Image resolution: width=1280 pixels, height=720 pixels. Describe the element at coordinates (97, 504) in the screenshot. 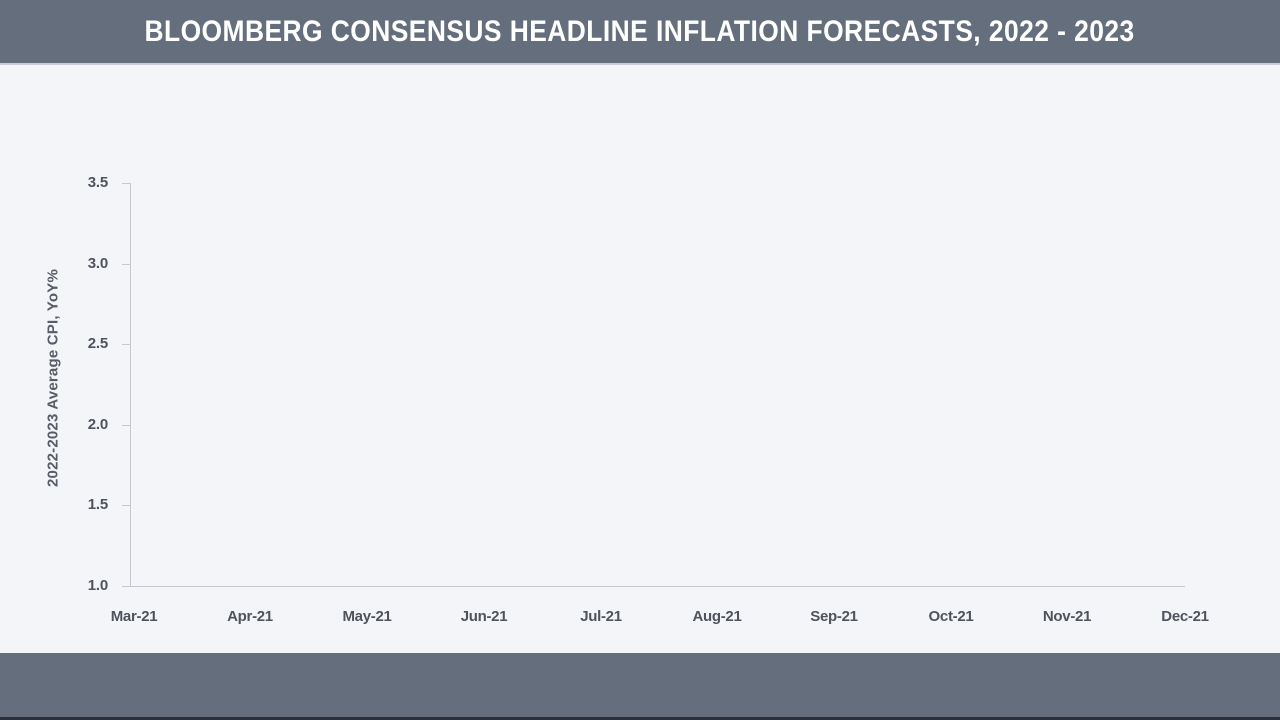

I see `y-tick-label: 1.5` at that location.